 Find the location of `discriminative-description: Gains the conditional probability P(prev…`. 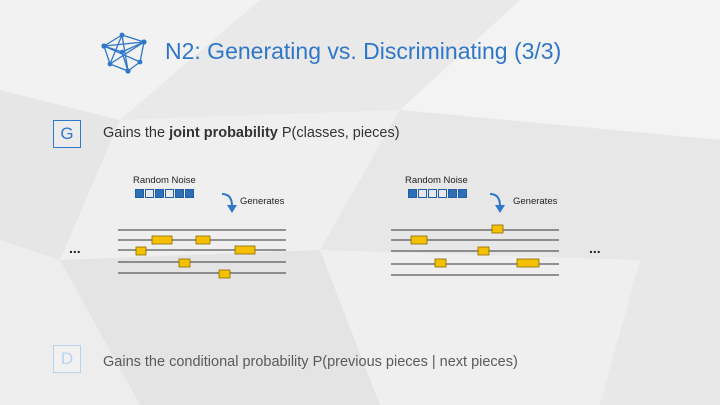

discriminative-description: Gains the conditional probability P(prev… is located at coordinates (310, 362).